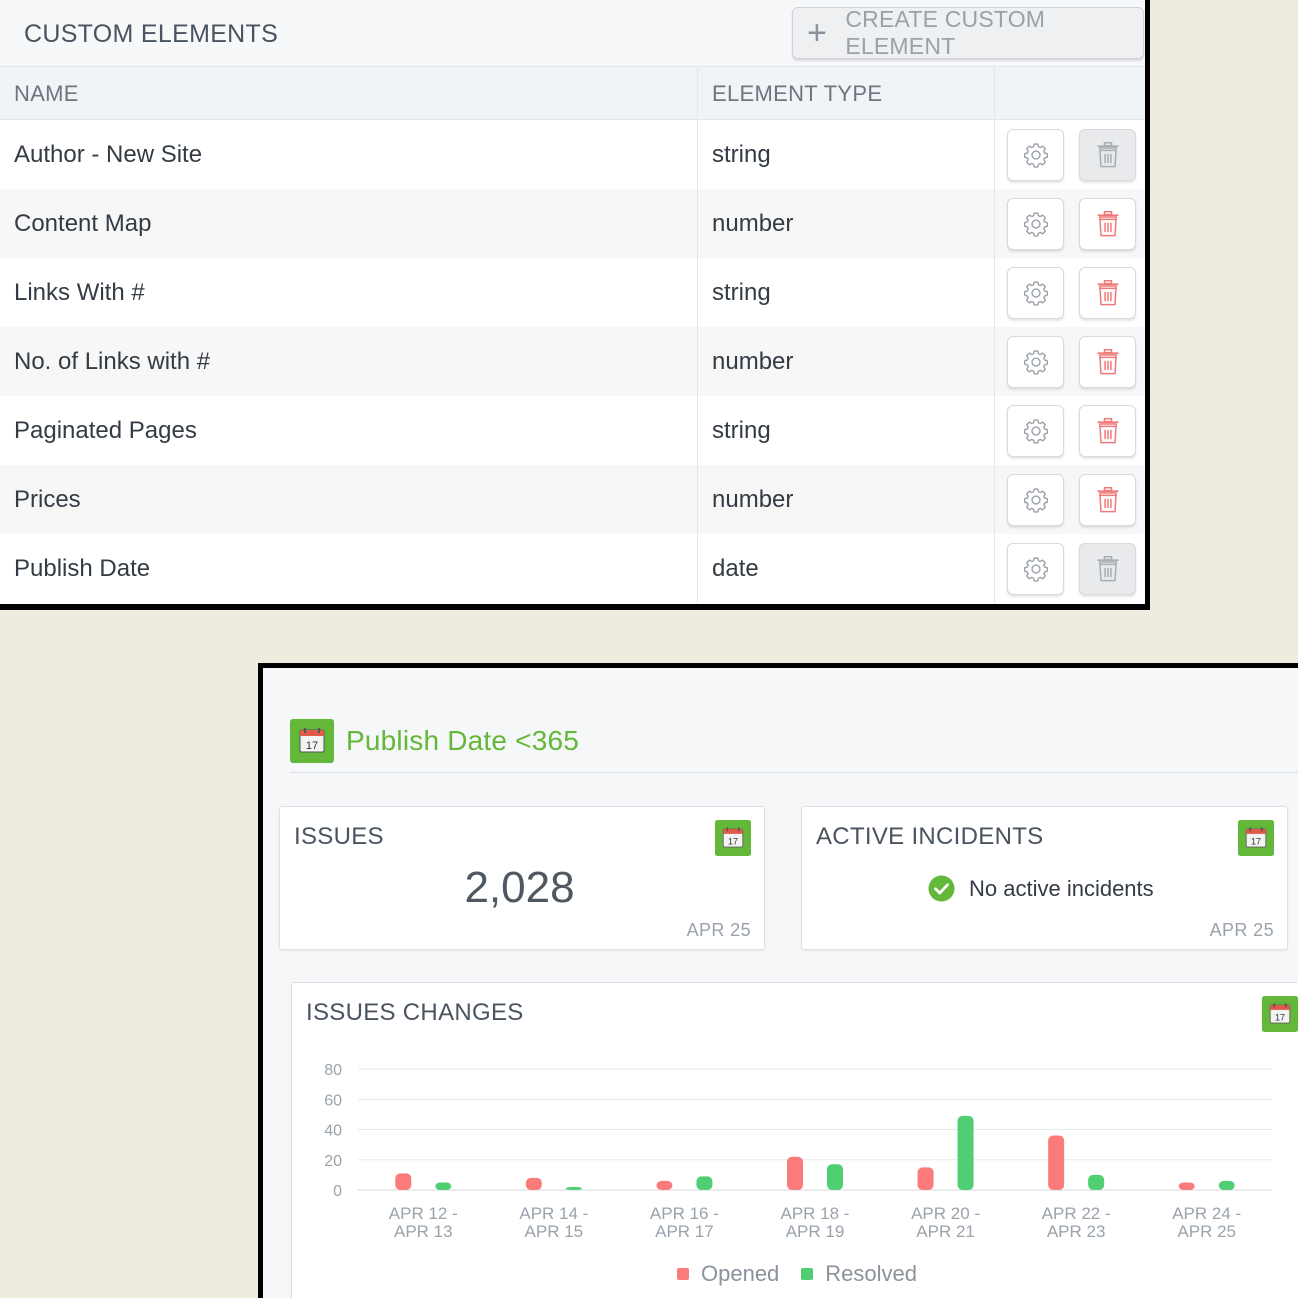  Describe the element at coordinates (815, 1231) in the screenshot. I see `x-tick-label: APR 19` at that location.